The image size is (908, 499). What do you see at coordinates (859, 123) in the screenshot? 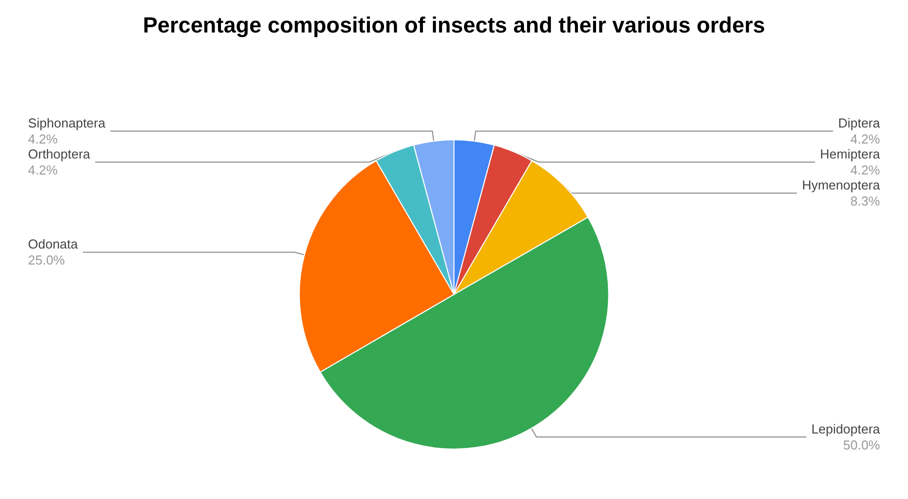
I see `slice-label: Diptera` at bounding box center [859, 123].